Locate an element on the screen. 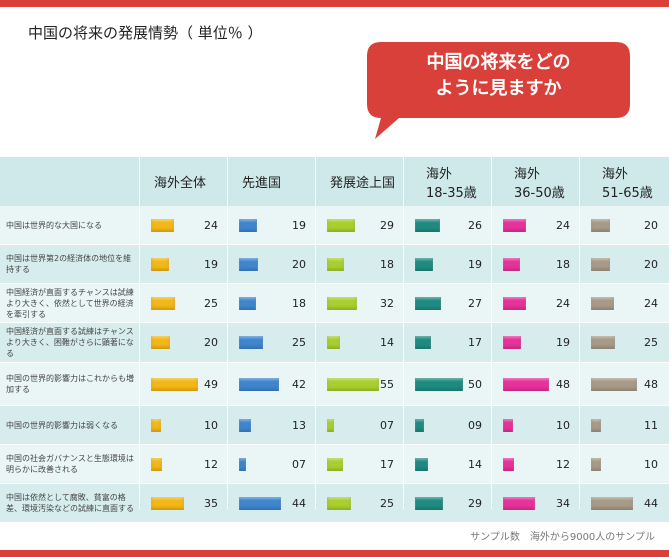  table-header-row: 海外全体 先進国 発展途上国 海外 18-35歳 海外 36-50歳 海外 51-65歳 is located at coordinates (334, 181).